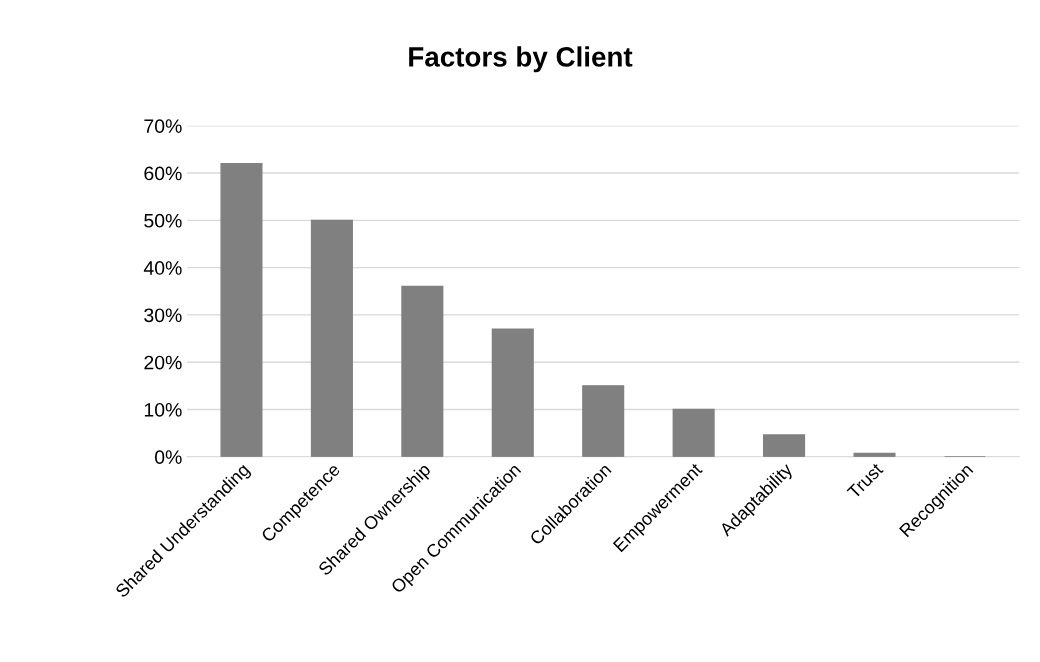 The width and height of the screenshot is (1040, 662). I want to click on y-tick-label: 70%, so click(163, 126).